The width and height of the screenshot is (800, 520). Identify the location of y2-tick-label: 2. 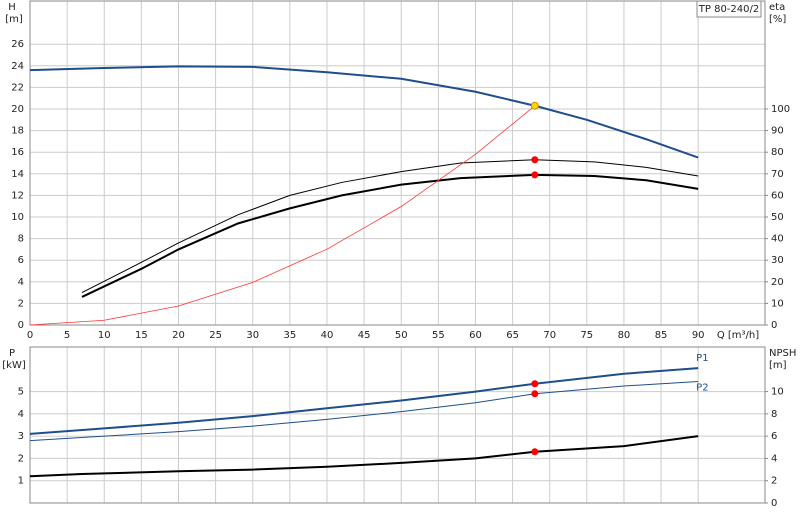
(774, 481).